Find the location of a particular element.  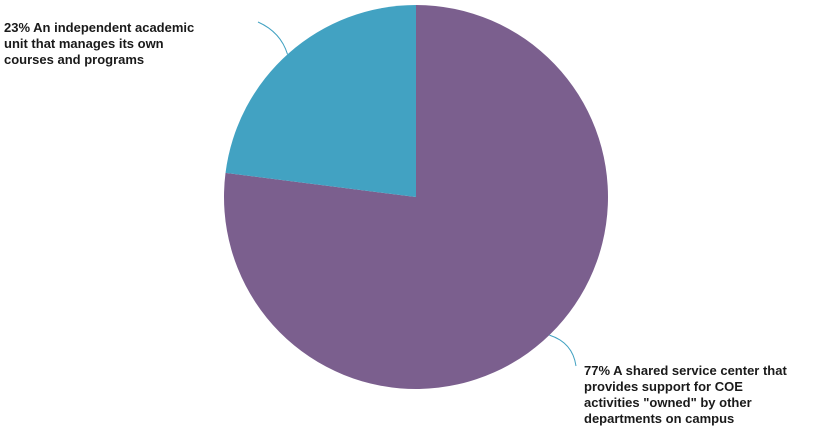

slice-label-line: activities "owned" by other is located at coordinates (668, 402).